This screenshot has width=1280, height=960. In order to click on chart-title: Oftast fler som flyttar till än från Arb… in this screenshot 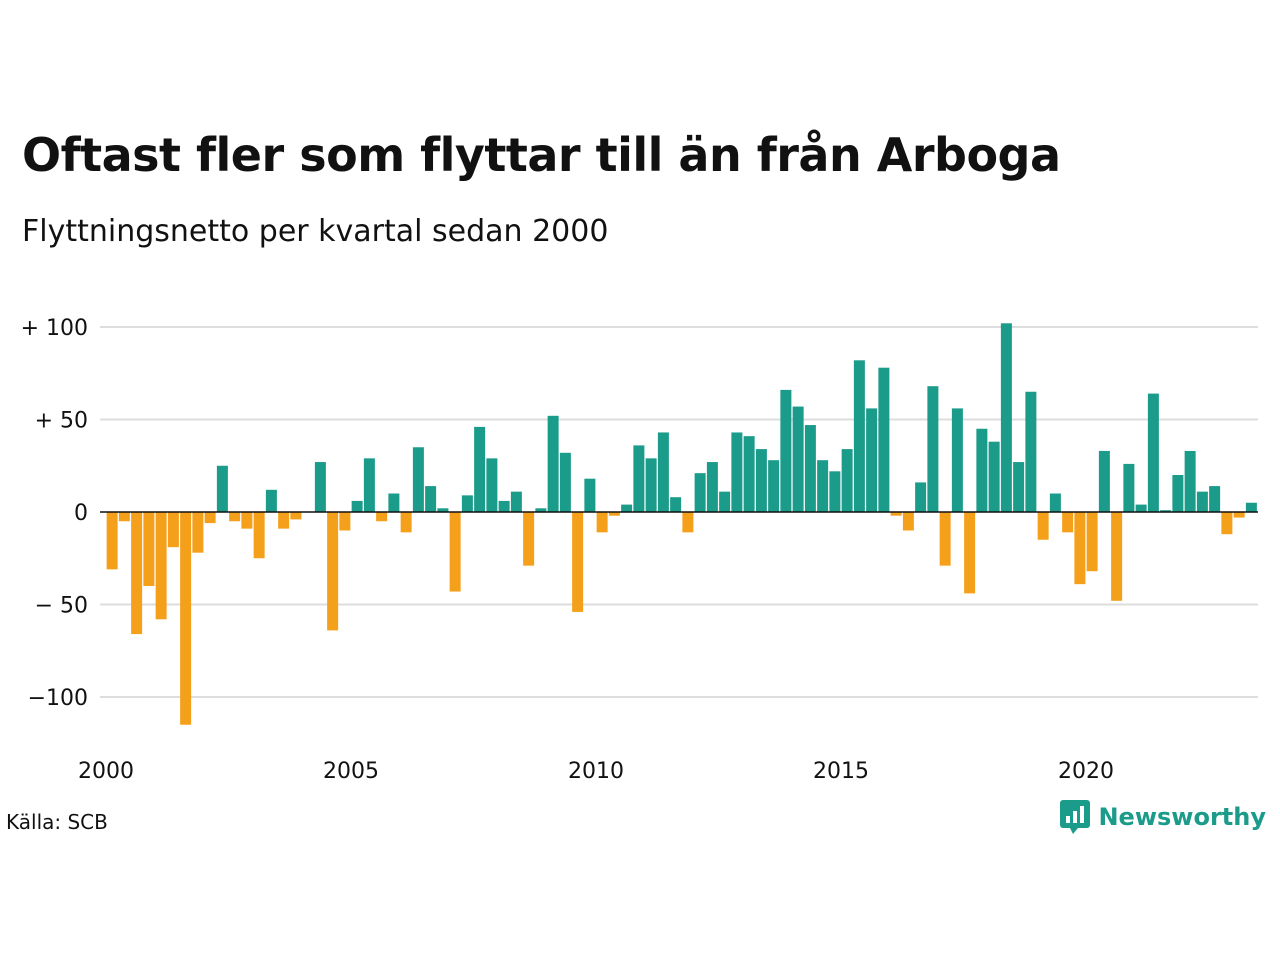, I will do `click(541, 155)`.